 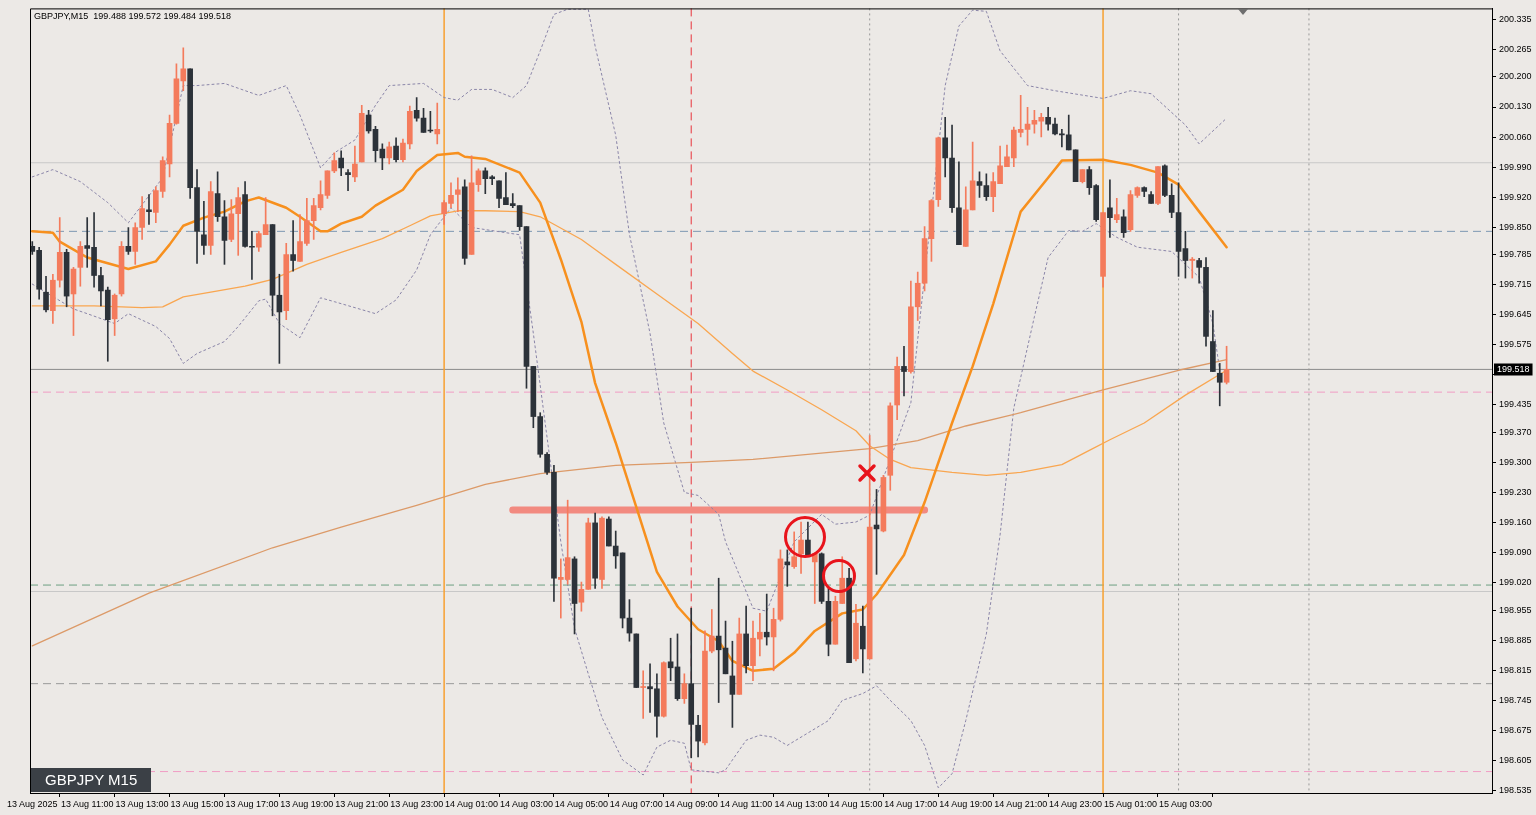 I want to click on x-tick-label: 14 Aug 23:00, so click(x=1076, y=803).